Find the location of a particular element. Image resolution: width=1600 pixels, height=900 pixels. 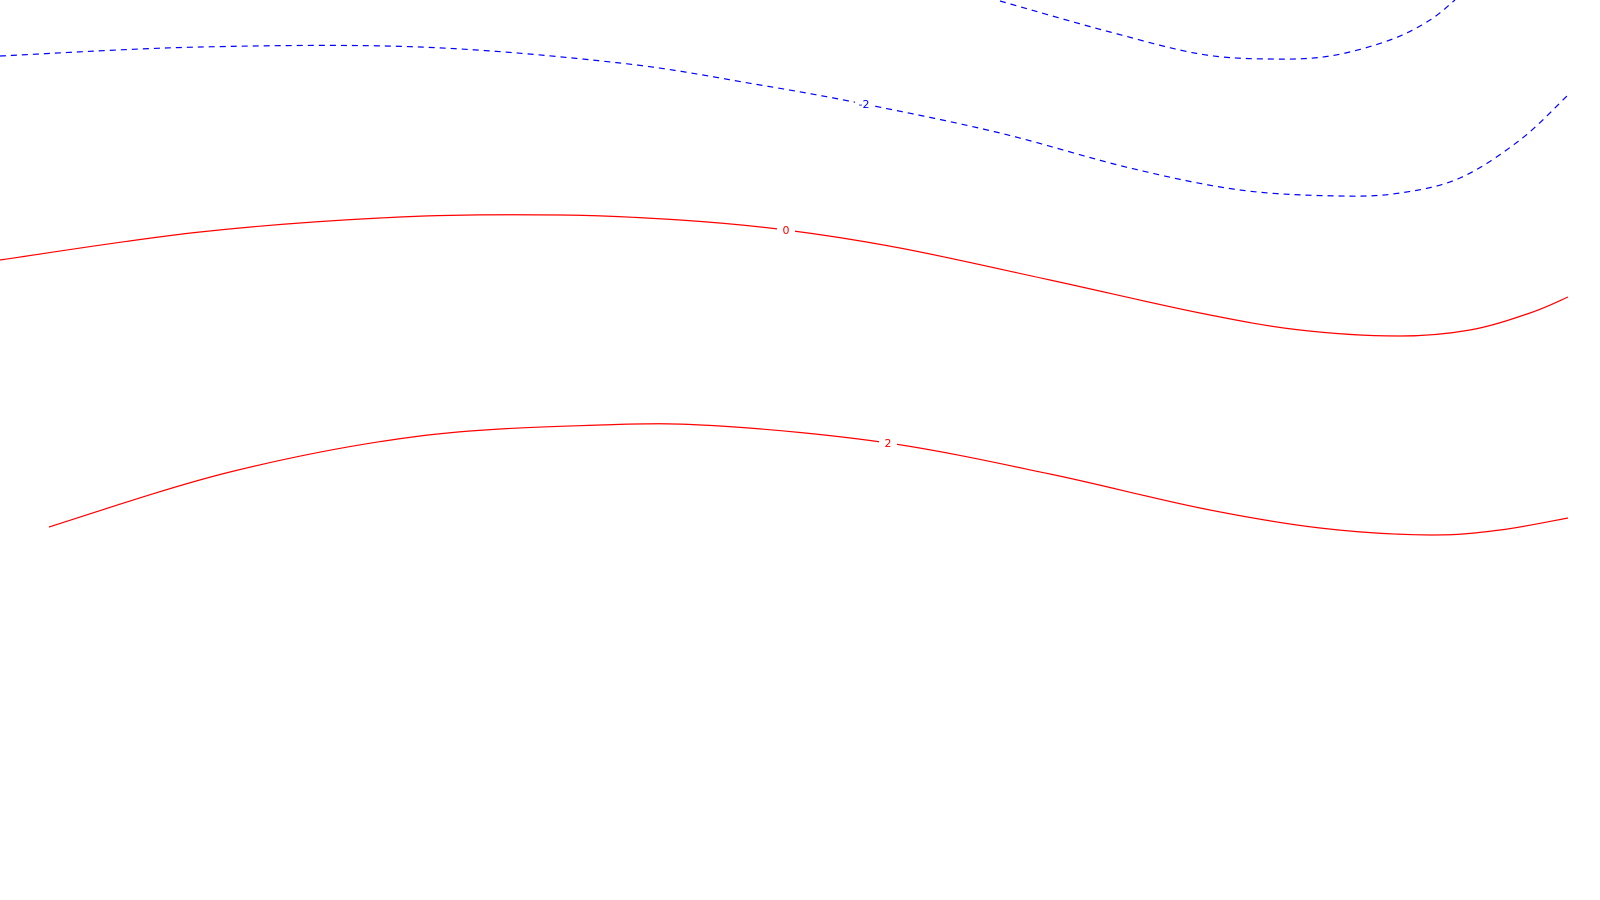

contour-label: -2 is located at coordinates (864, 104).